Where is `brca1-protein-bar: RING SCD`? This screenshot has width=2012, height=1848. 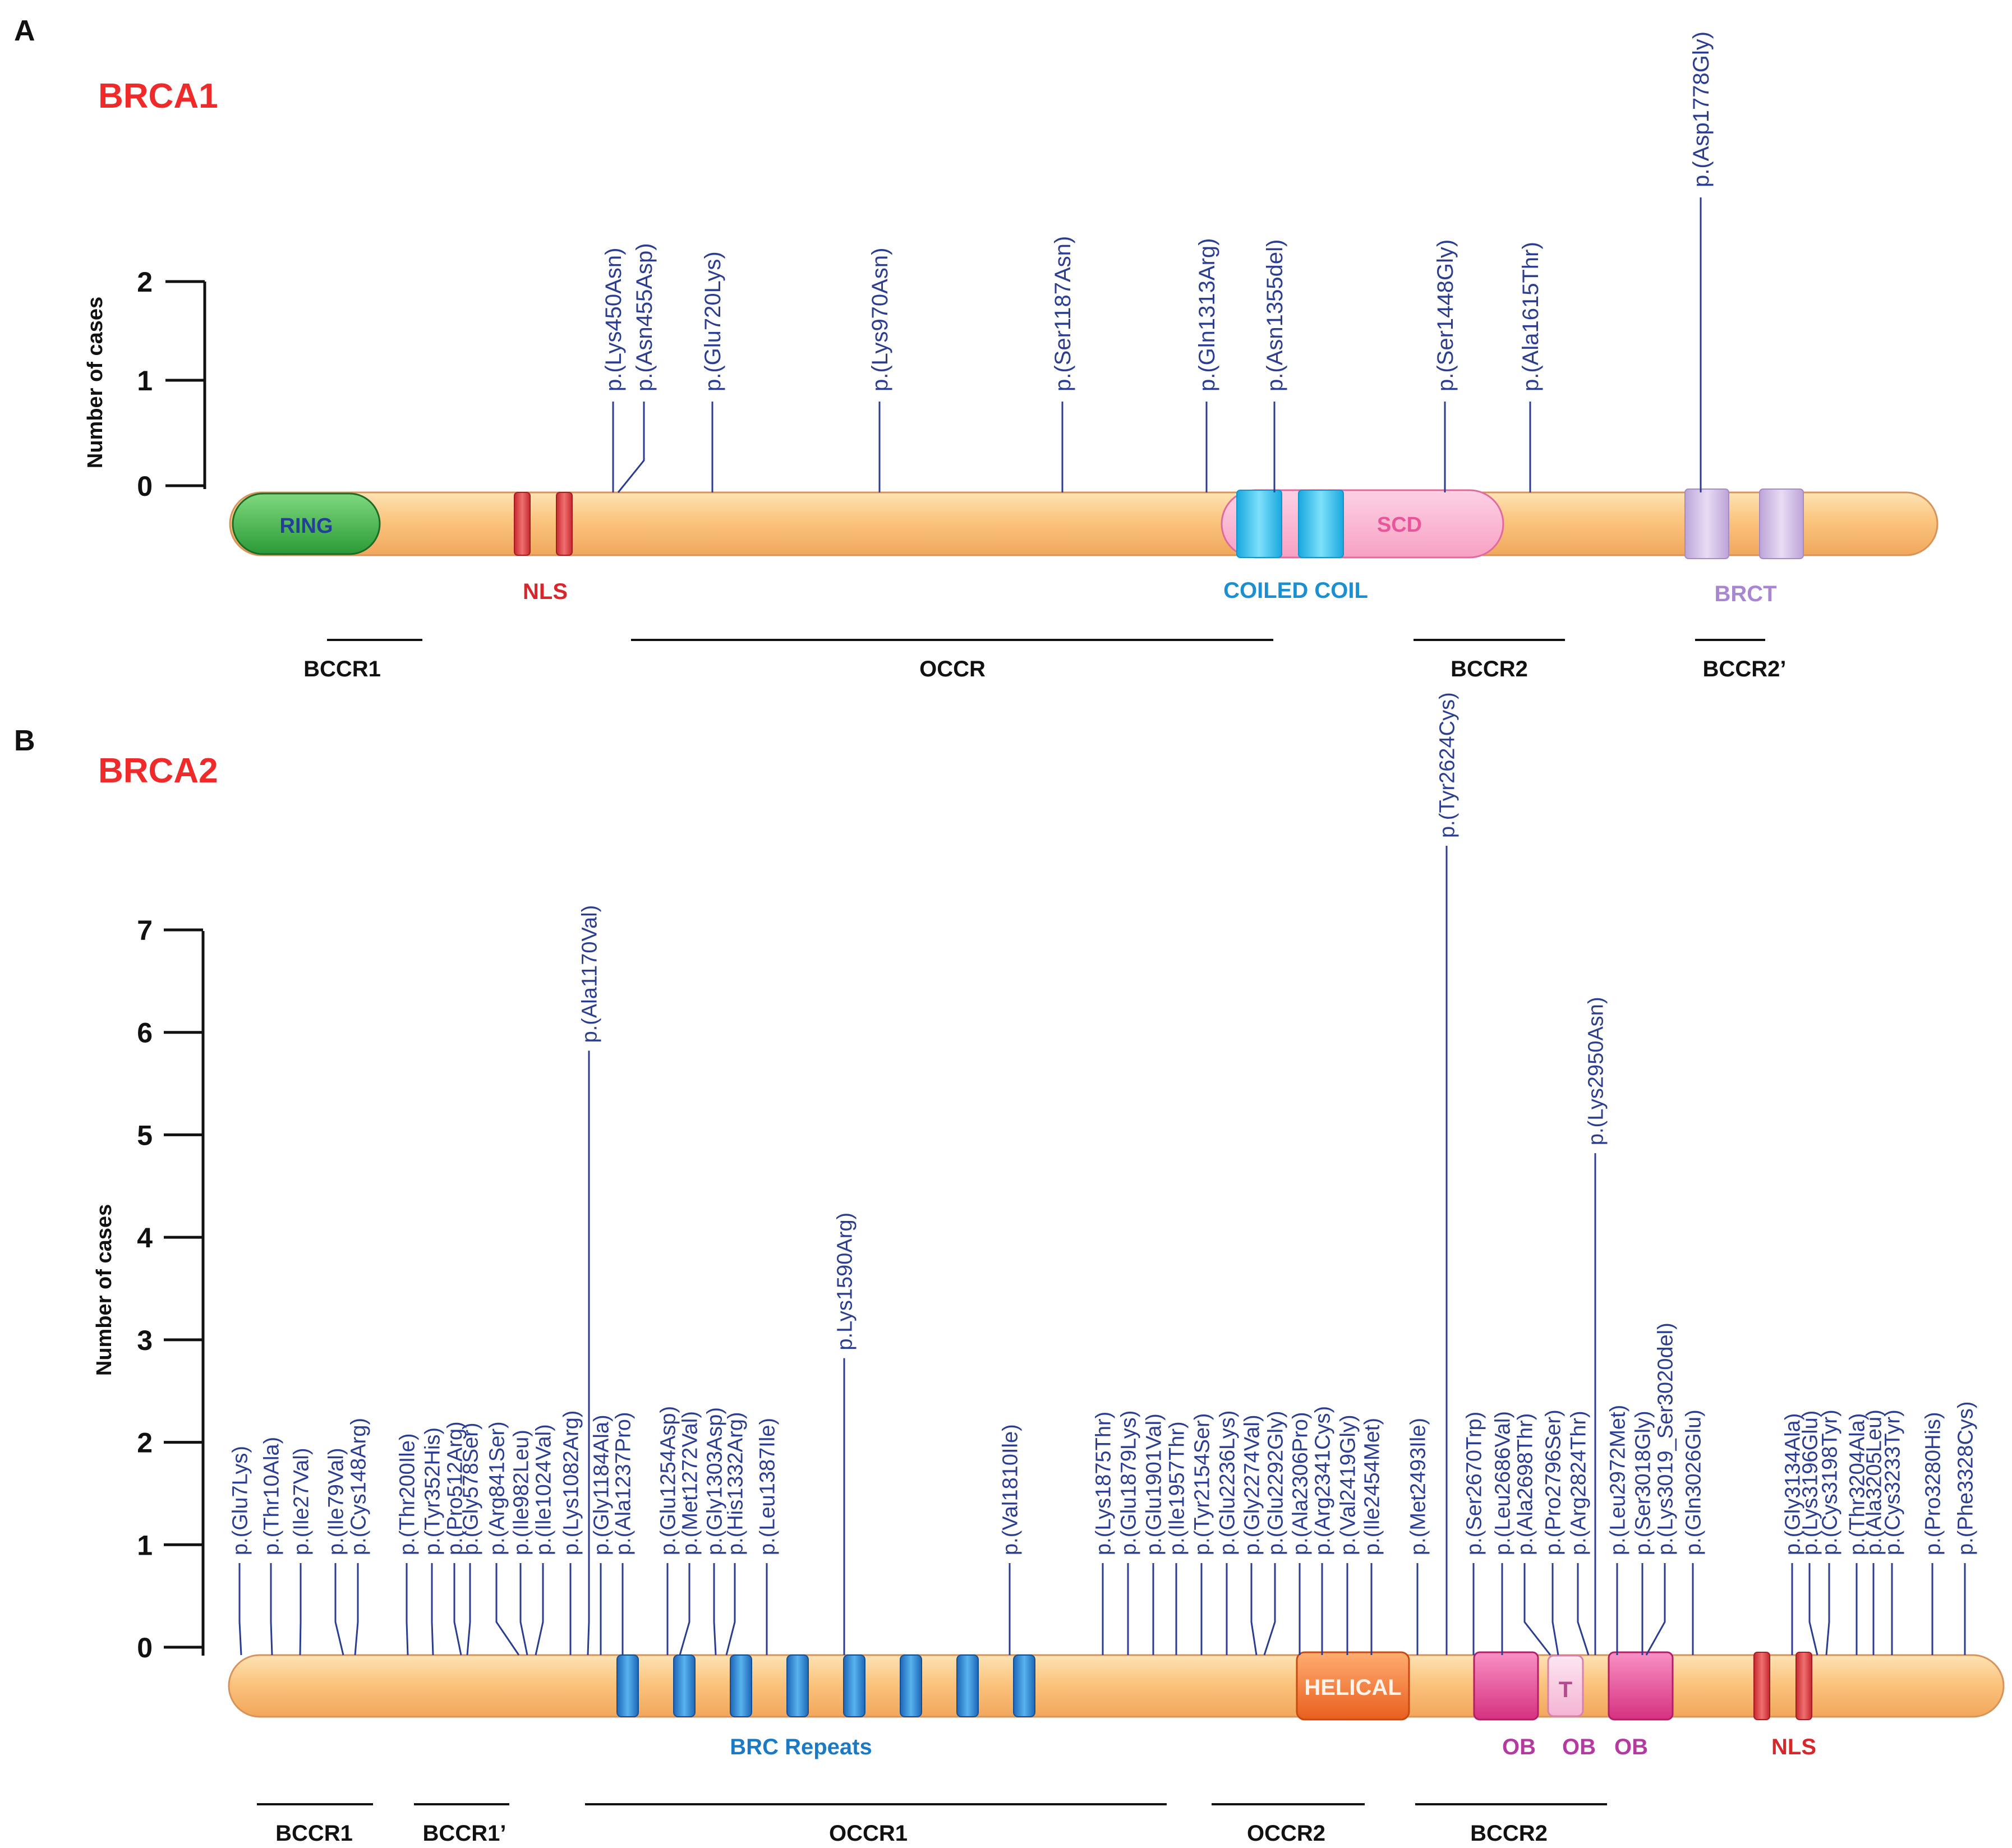
brca1-protein-bar: RING SCD is located at coordinates (1084, 524).